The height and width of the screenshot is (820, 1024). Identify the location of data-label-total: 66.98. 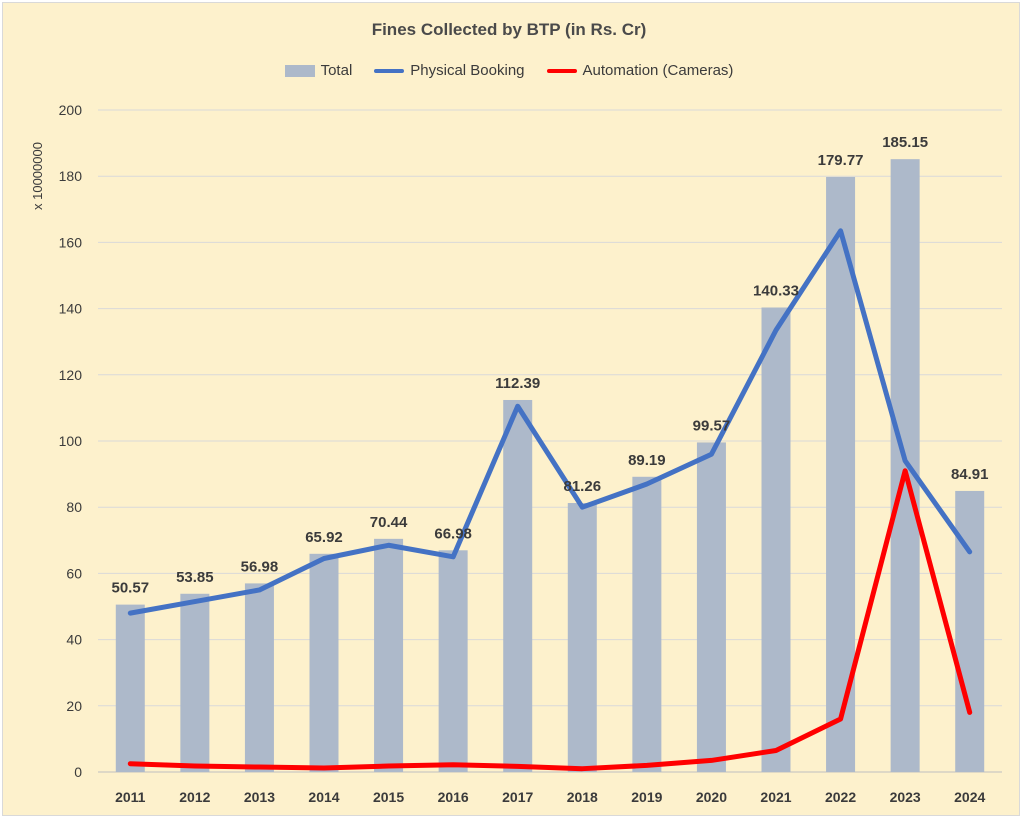
(453, 533).